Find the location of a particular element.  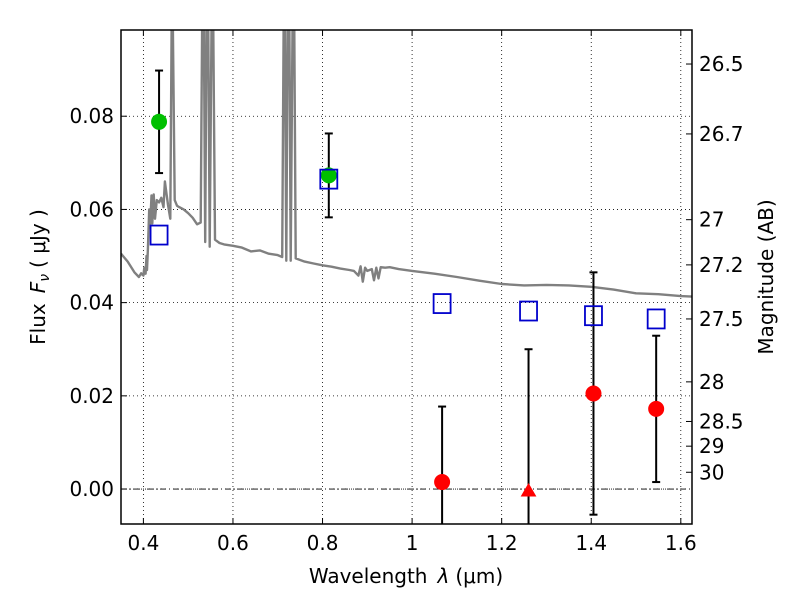

x-tick-label: 1.4 is located at coordinates (591, 543).